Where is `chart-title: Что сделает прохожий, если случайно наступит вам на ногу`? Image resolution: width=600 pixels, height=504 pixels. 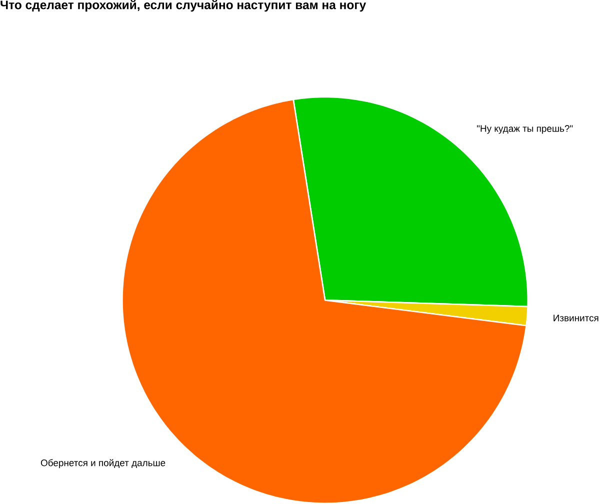 chart-title: Что сделает прохожий, если случайно наступит вам на ногу is located at coordinates (183, 6).